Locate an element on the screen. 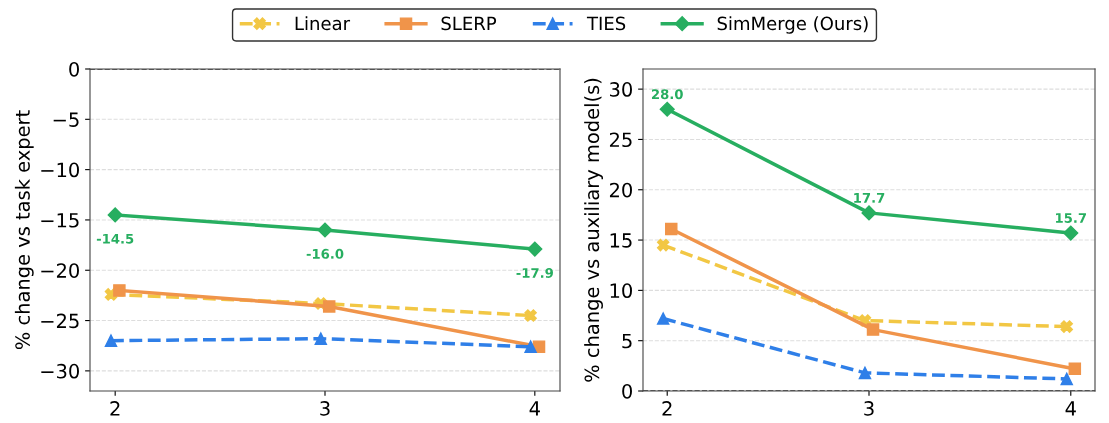  y-tick-label: 15 is located at coordinates (621, 240).